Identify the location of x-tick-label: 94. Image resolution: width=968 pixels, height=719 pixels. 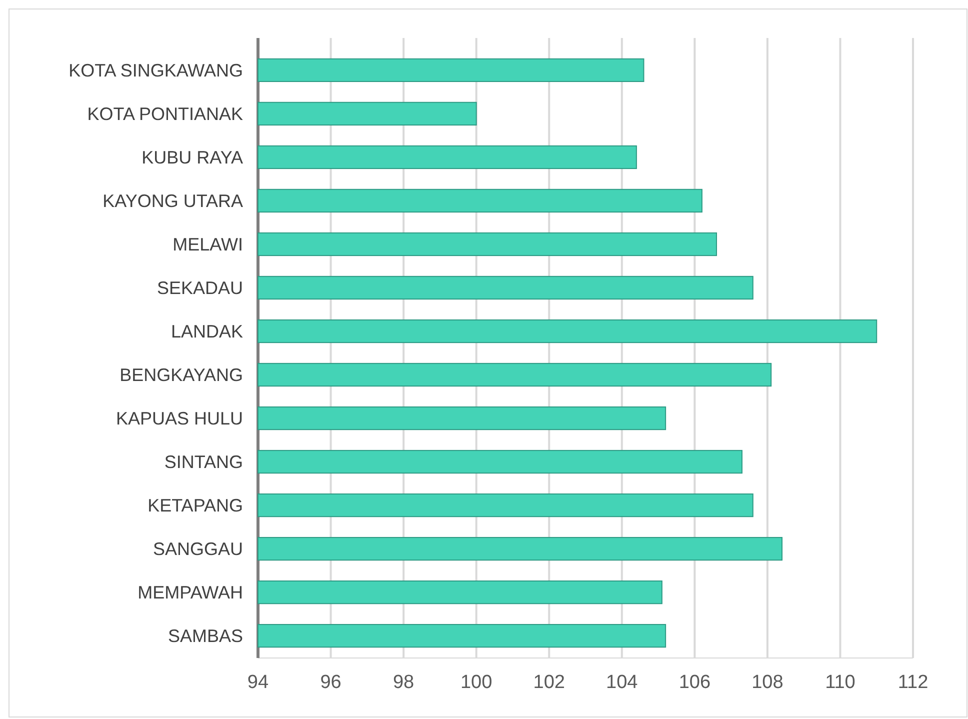
(258, 682).